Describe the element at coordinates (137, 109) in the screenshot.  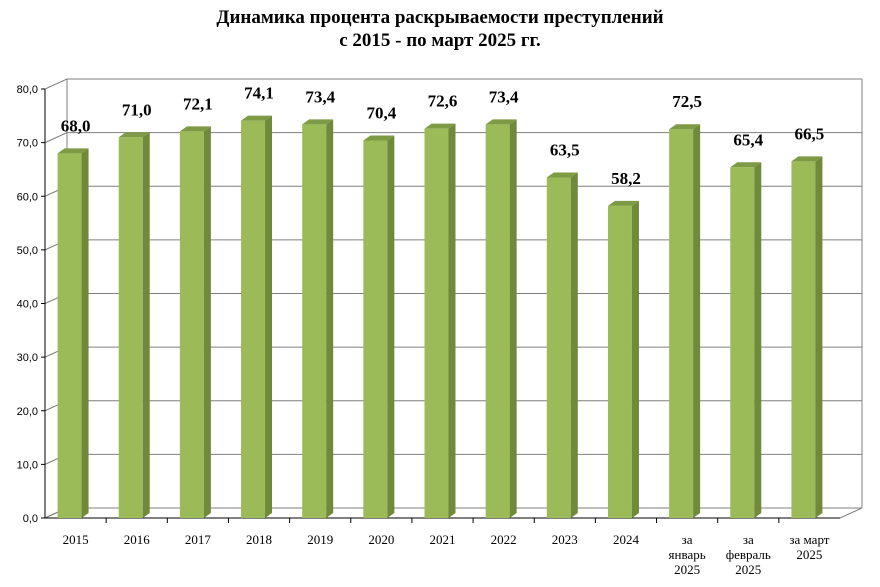
I see `data-label: 71,0` at that location.